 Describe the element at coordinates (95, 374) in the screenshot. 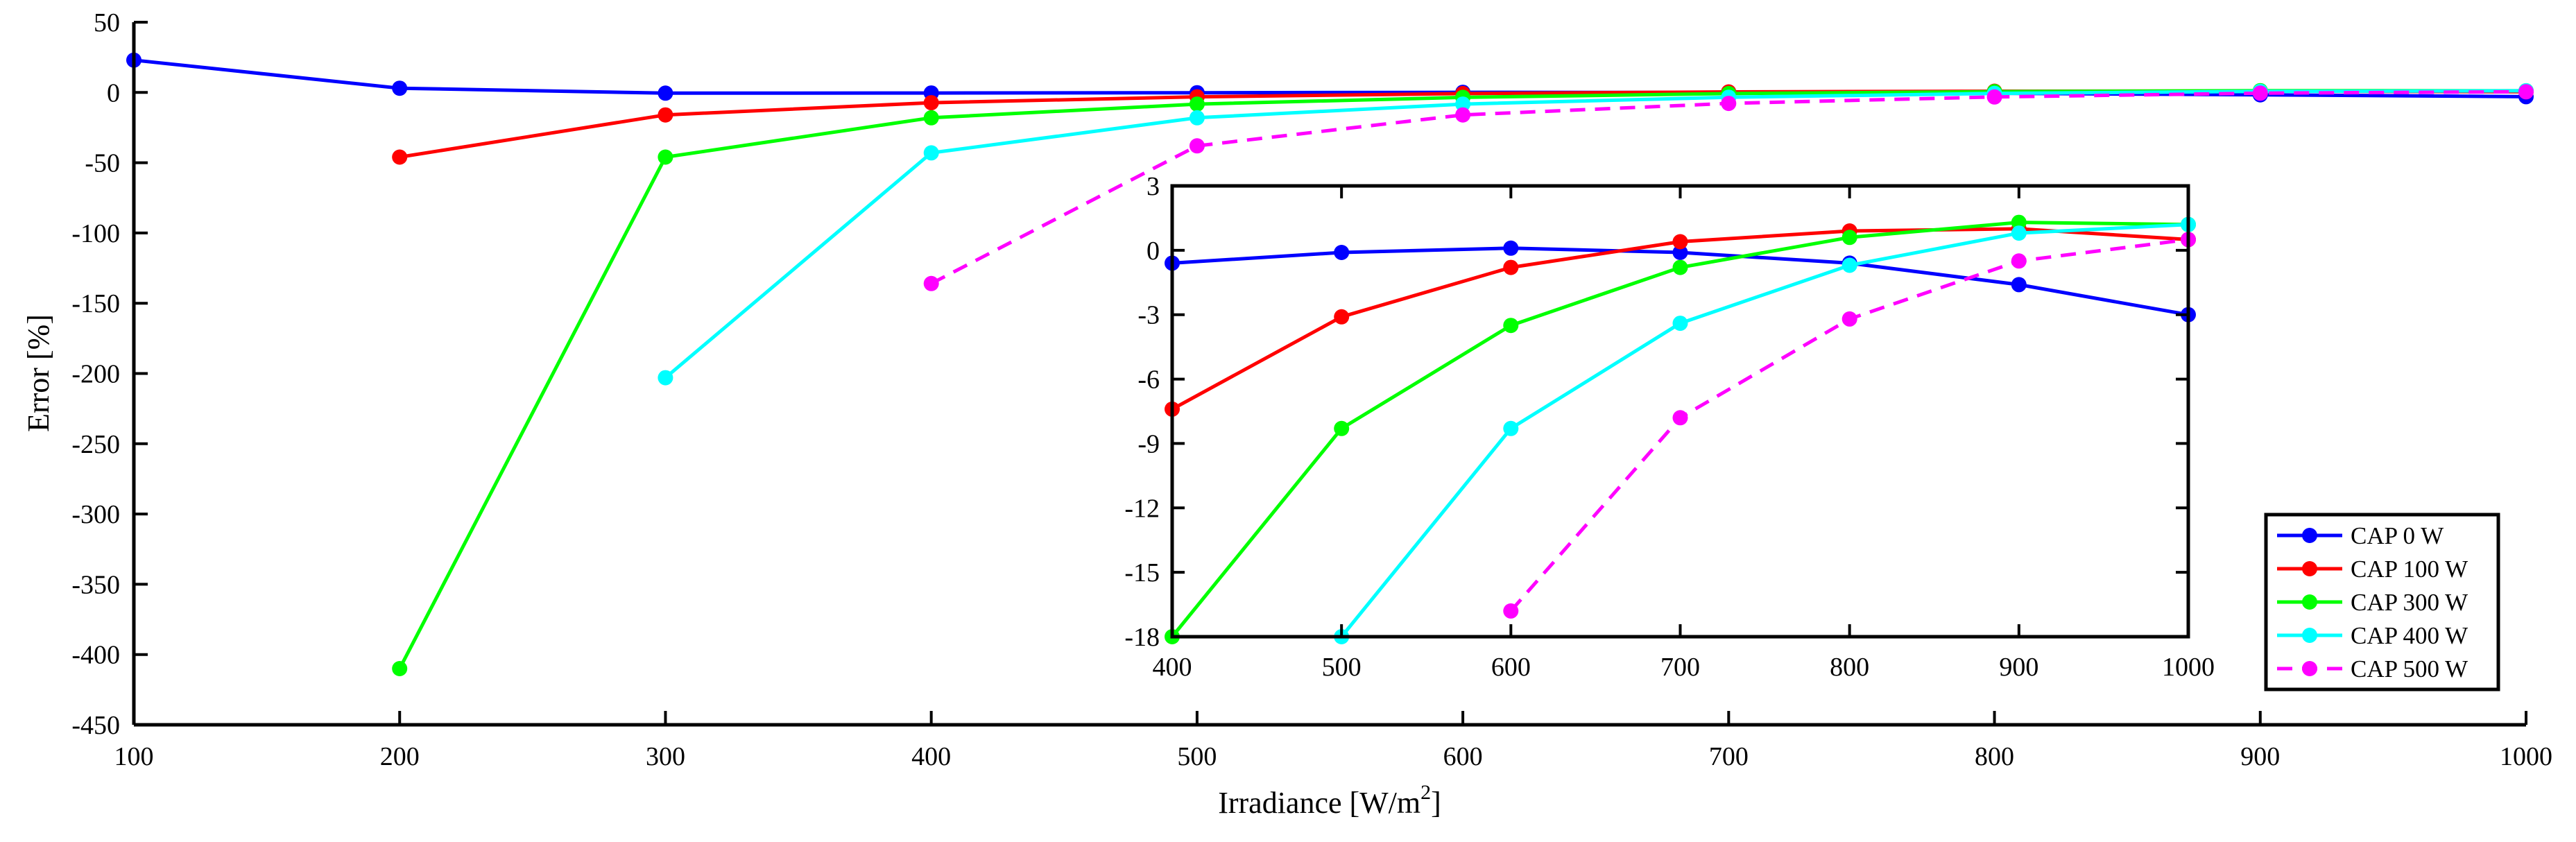

I see `main-y-tick-label-neg200: -200` at that location.